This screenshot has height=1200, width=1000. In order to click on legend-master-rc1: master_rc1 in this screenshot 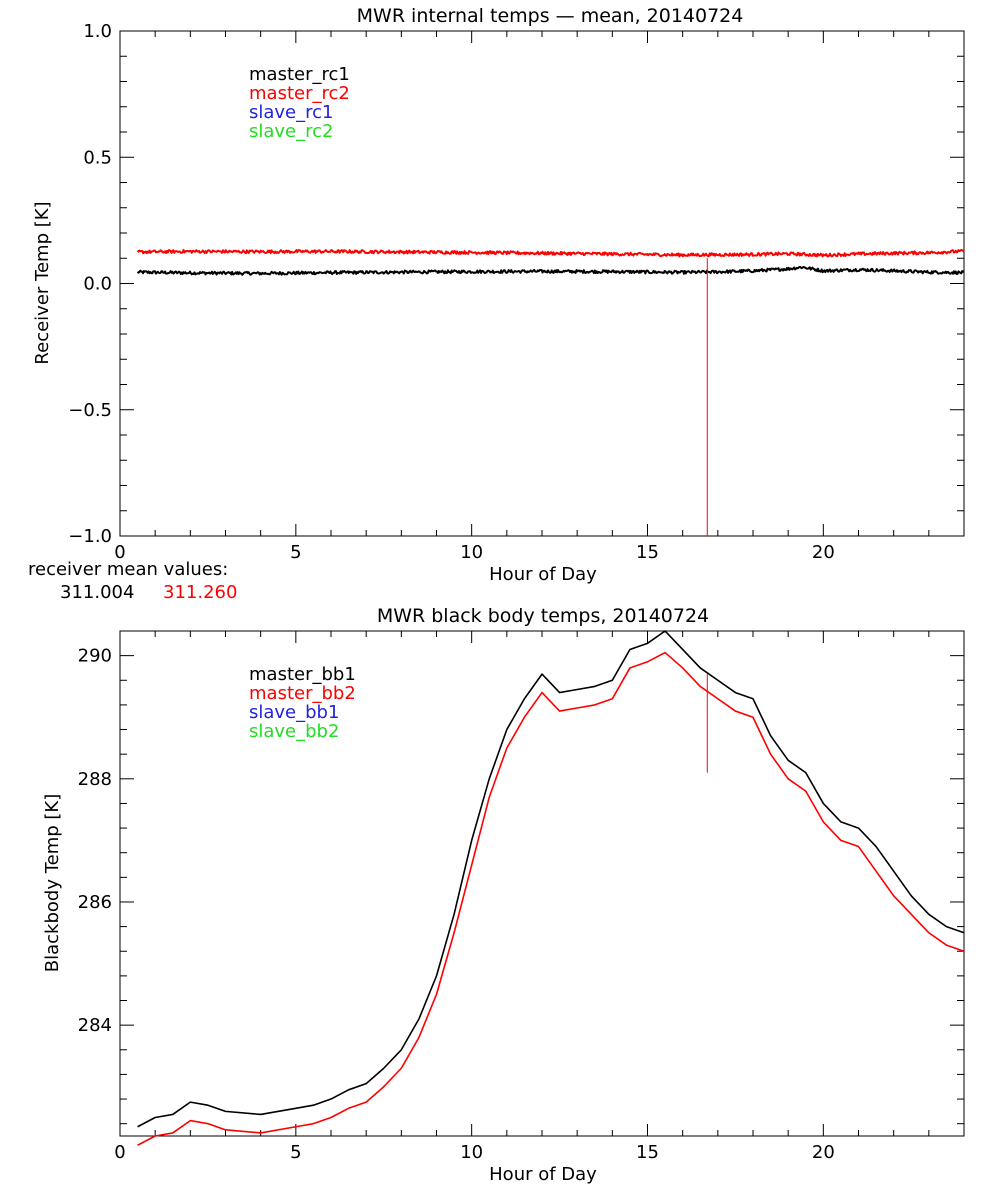, I will do `click(299, 74)`.